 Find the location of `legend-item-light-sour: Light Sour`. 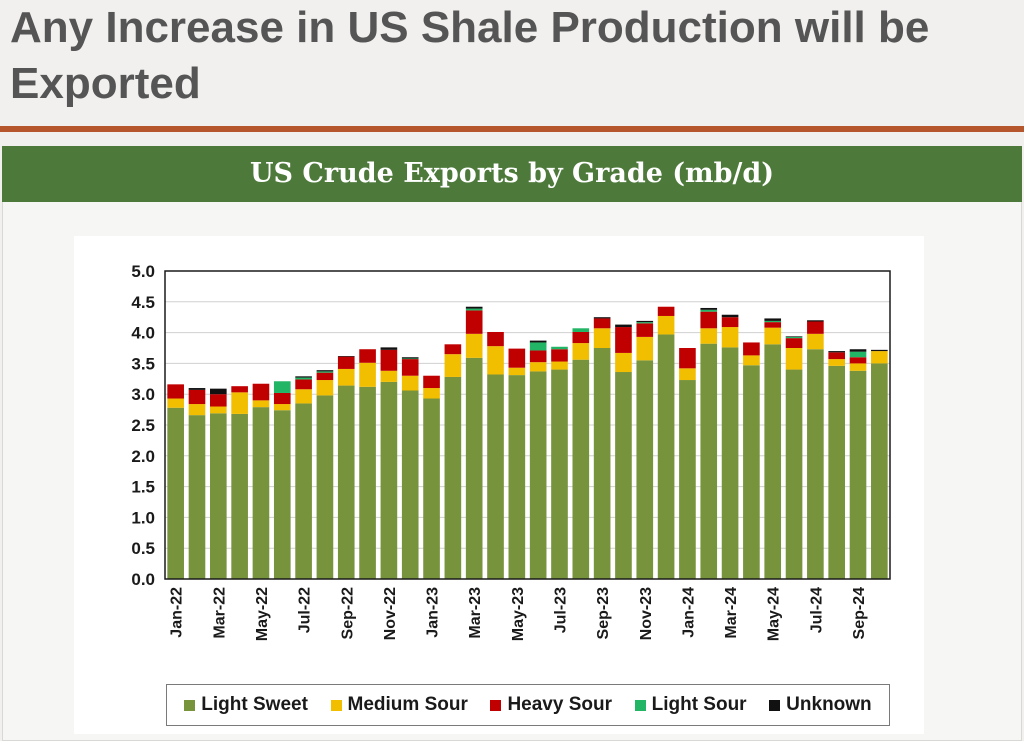

legend-item-light-sour: Light Sour is located at coordinates (690, 705).